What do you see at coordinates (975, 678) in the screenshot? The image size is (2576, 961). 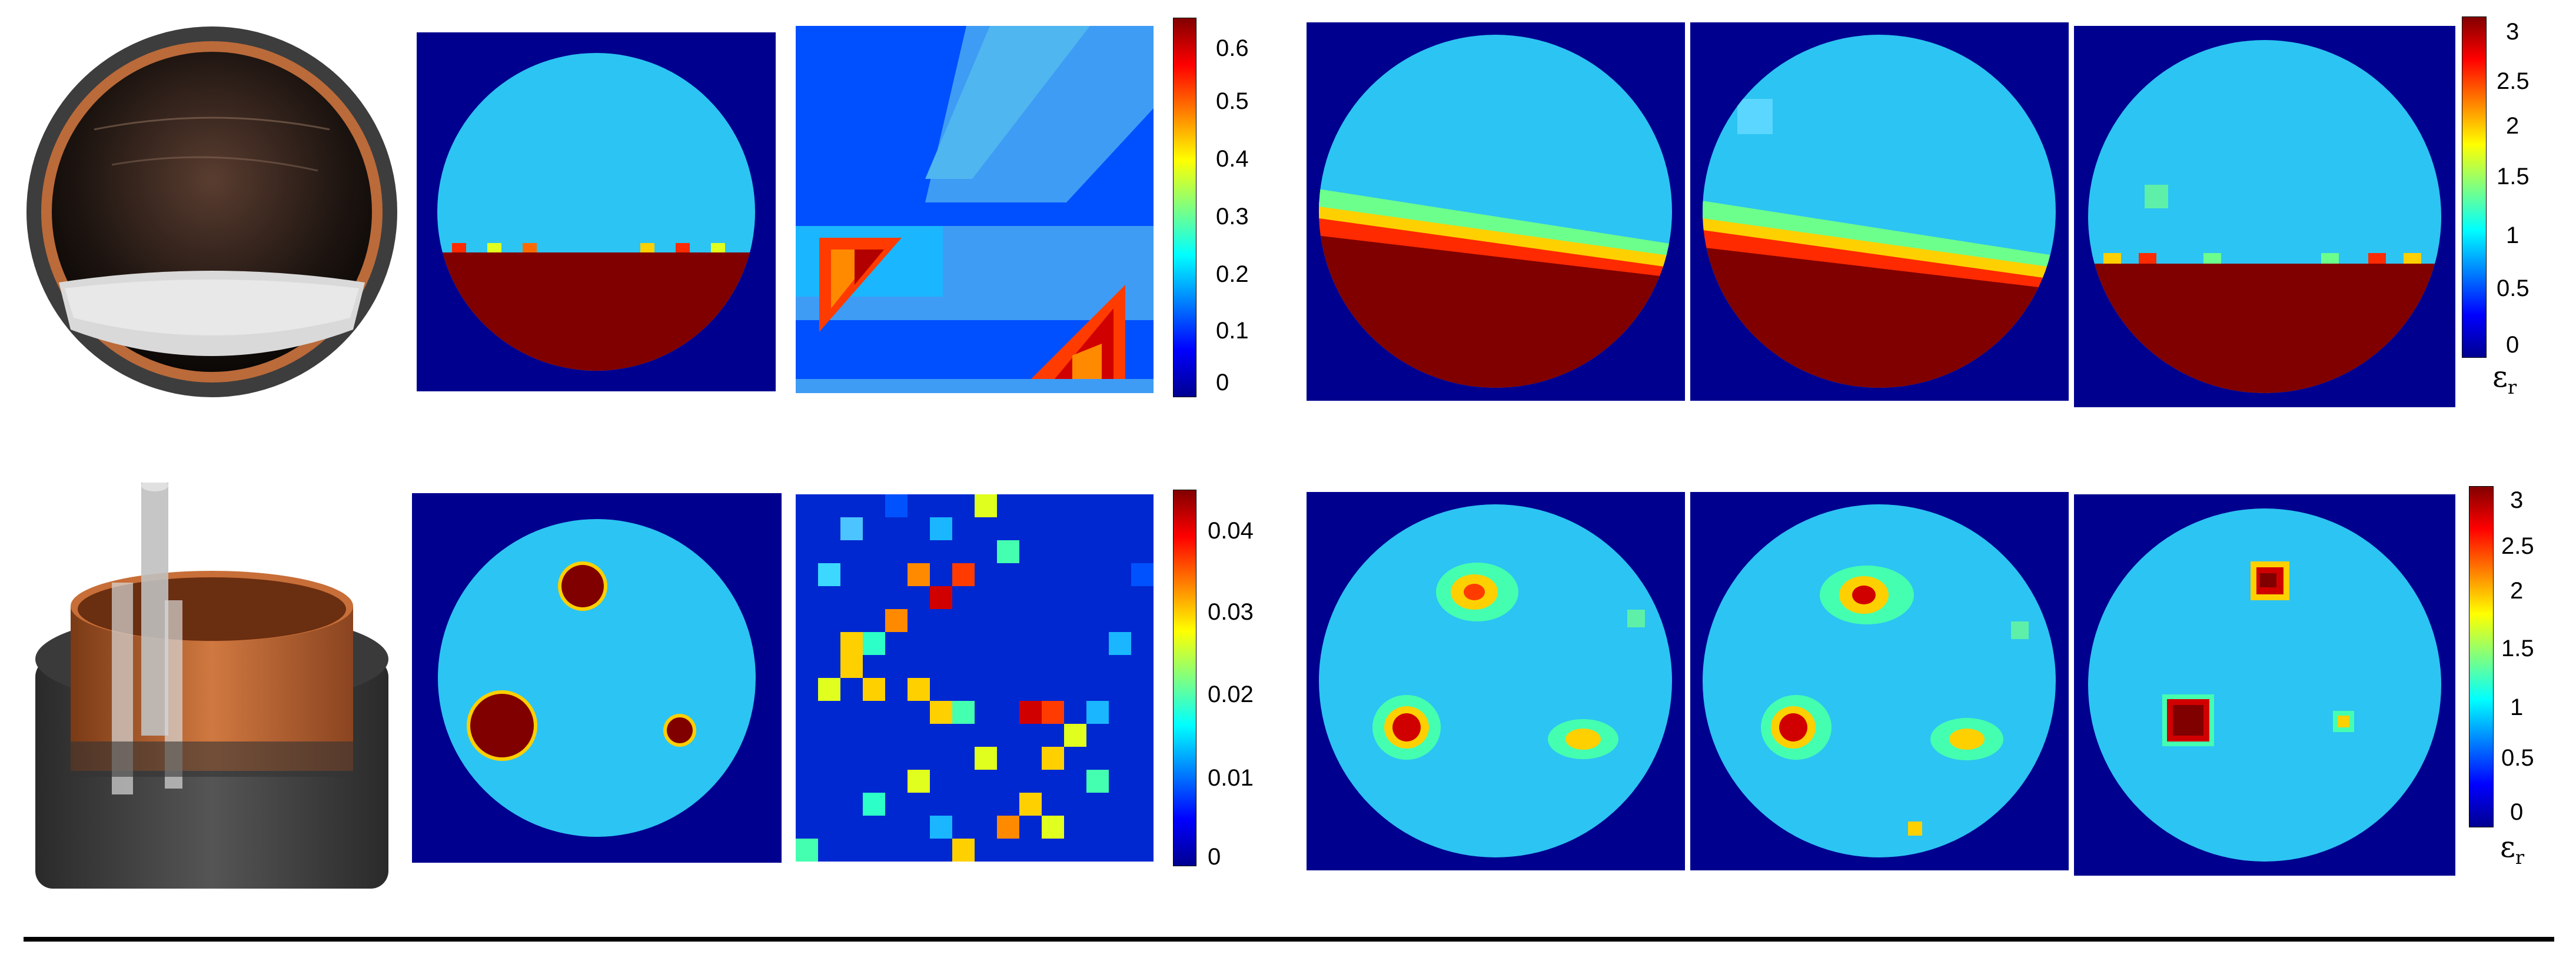 I see `row2-sensitivity-map` at bounding box center [975, 678].